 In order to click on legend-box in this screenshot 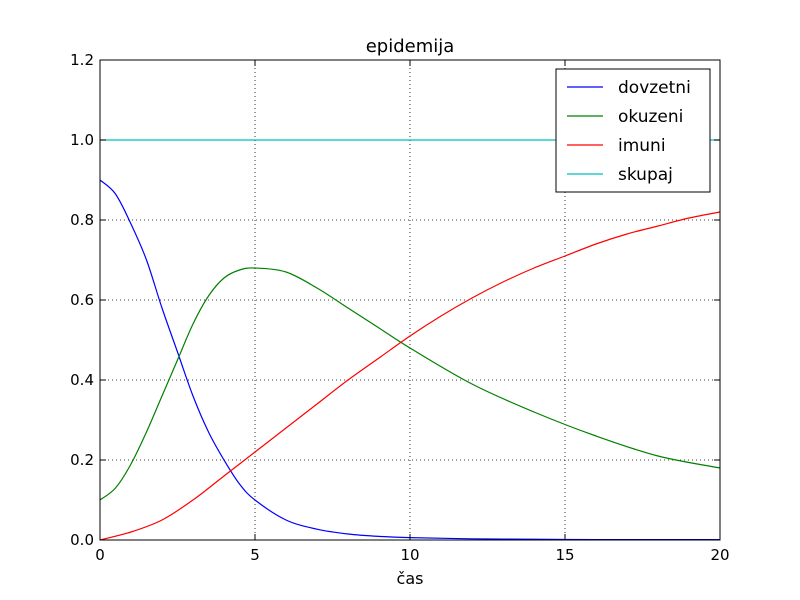, I will do `click(633, 130)`.